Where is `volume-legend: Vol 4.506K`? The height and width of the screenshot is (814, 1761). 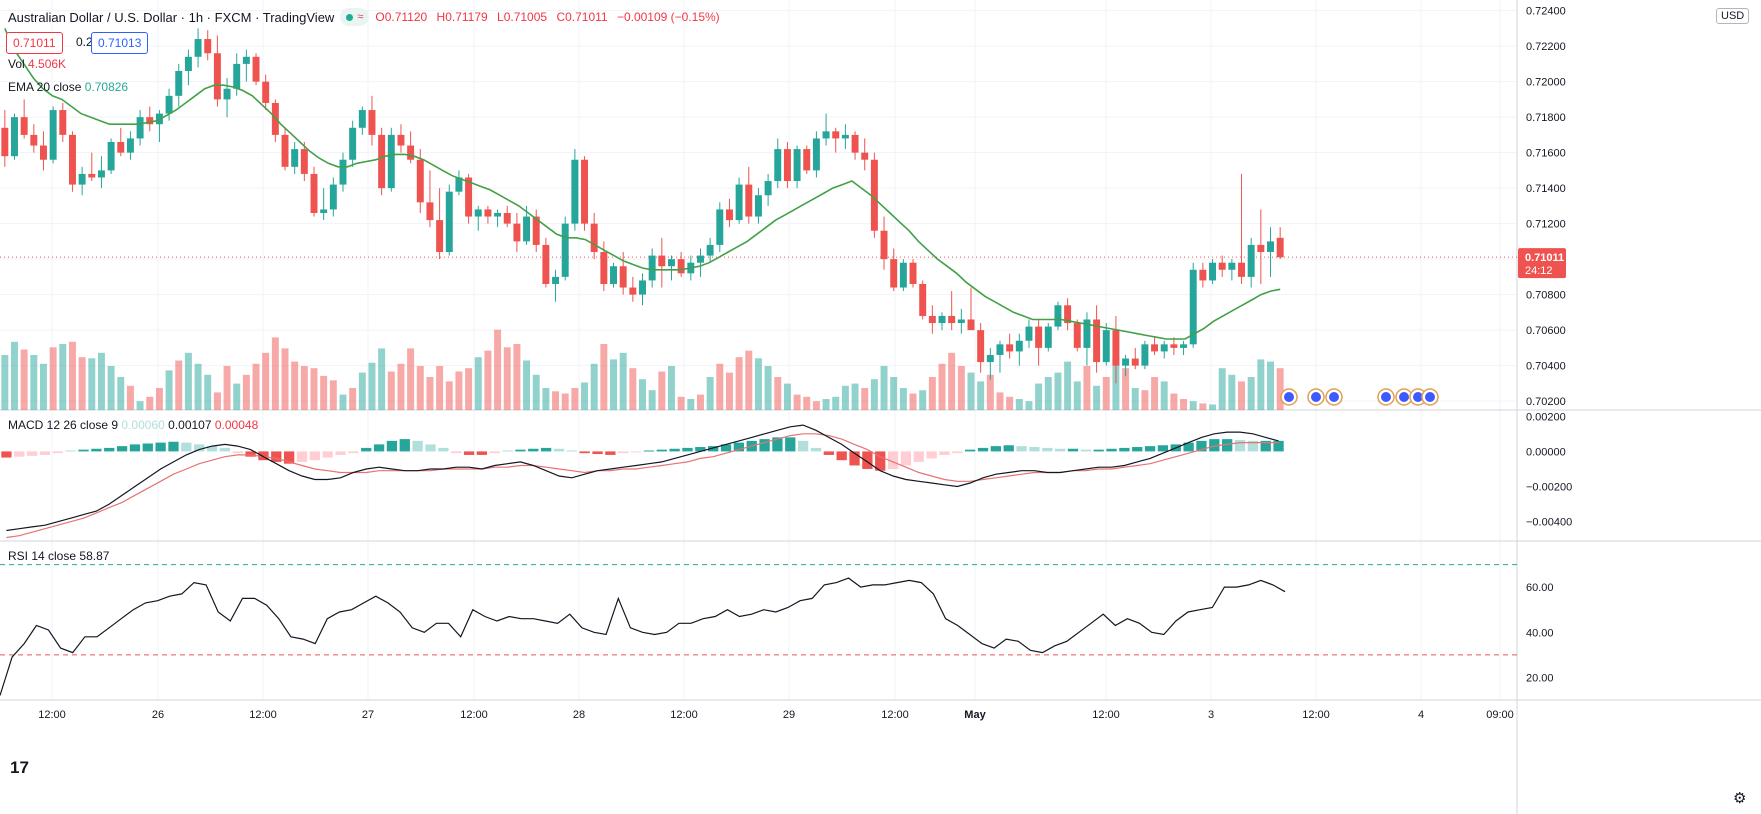
volume-legend: Vol 4.506K is located at coordinates (37, 64).